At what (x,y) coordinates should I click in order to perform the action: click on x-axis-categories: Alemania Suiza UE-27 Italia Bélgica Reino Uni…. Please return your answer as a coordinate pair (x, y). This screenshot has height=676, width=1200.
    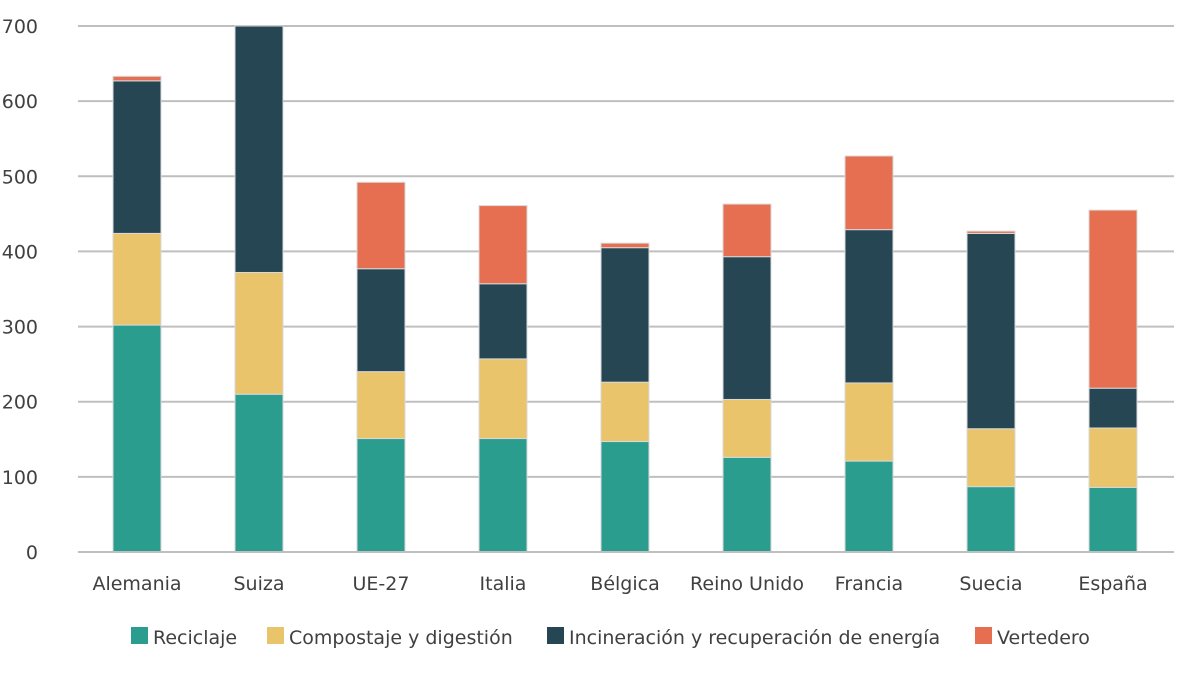
    Looking at the image, I should click on (619, 584).